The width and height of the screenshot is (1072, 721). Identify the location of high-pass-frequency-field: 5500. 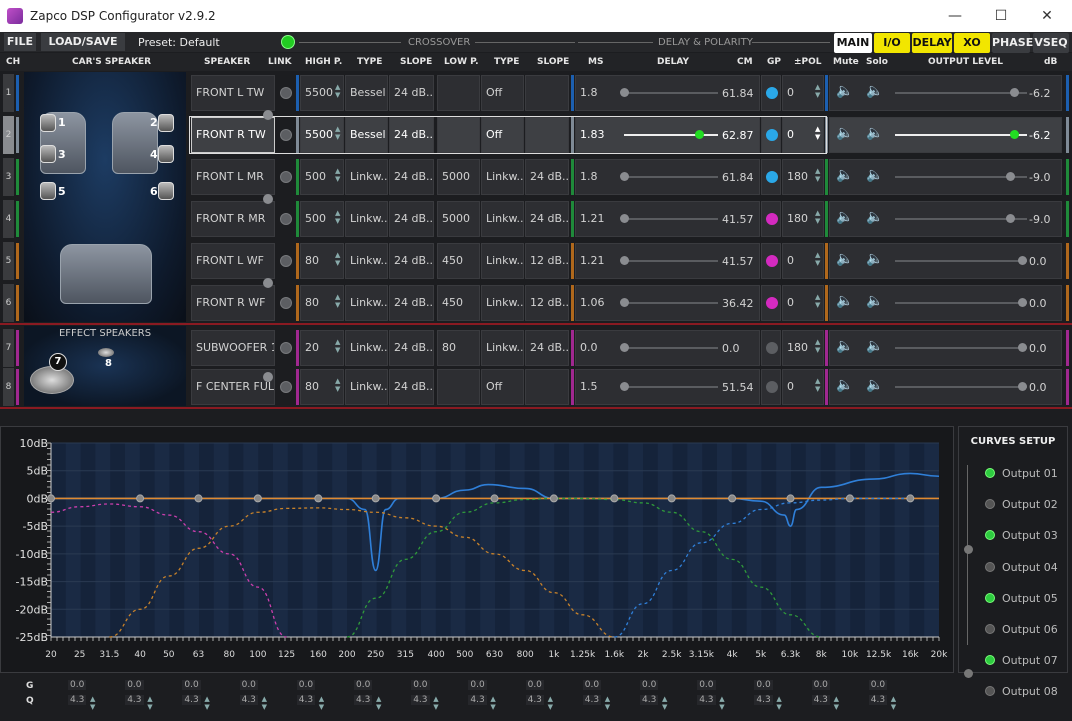
(322, 135).